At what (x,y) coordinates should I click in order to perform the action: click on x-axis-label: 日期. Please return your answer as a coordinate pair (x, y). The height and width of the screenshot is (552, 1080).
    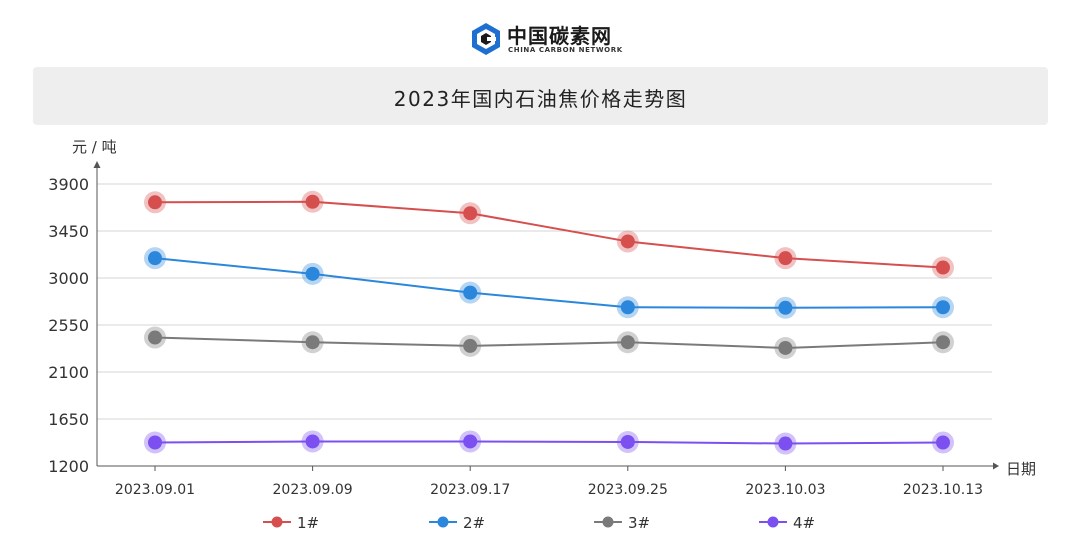
    Looking at the image, I should click on (1021, 469).